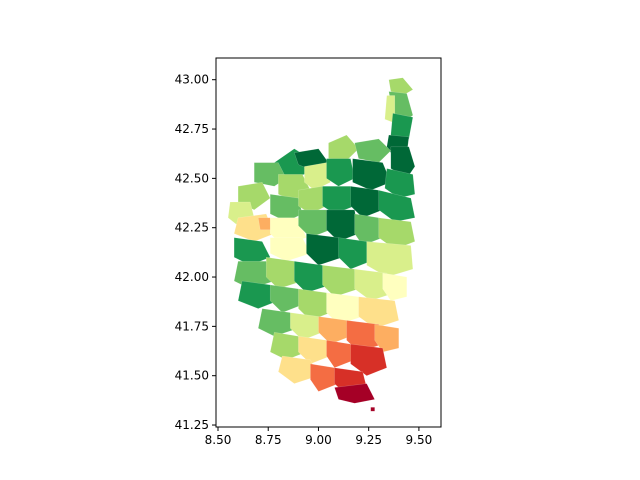 The width and height of the screenshot is (640, 480). I want to click on x-tick-label: 8.75, so click(268, 440).